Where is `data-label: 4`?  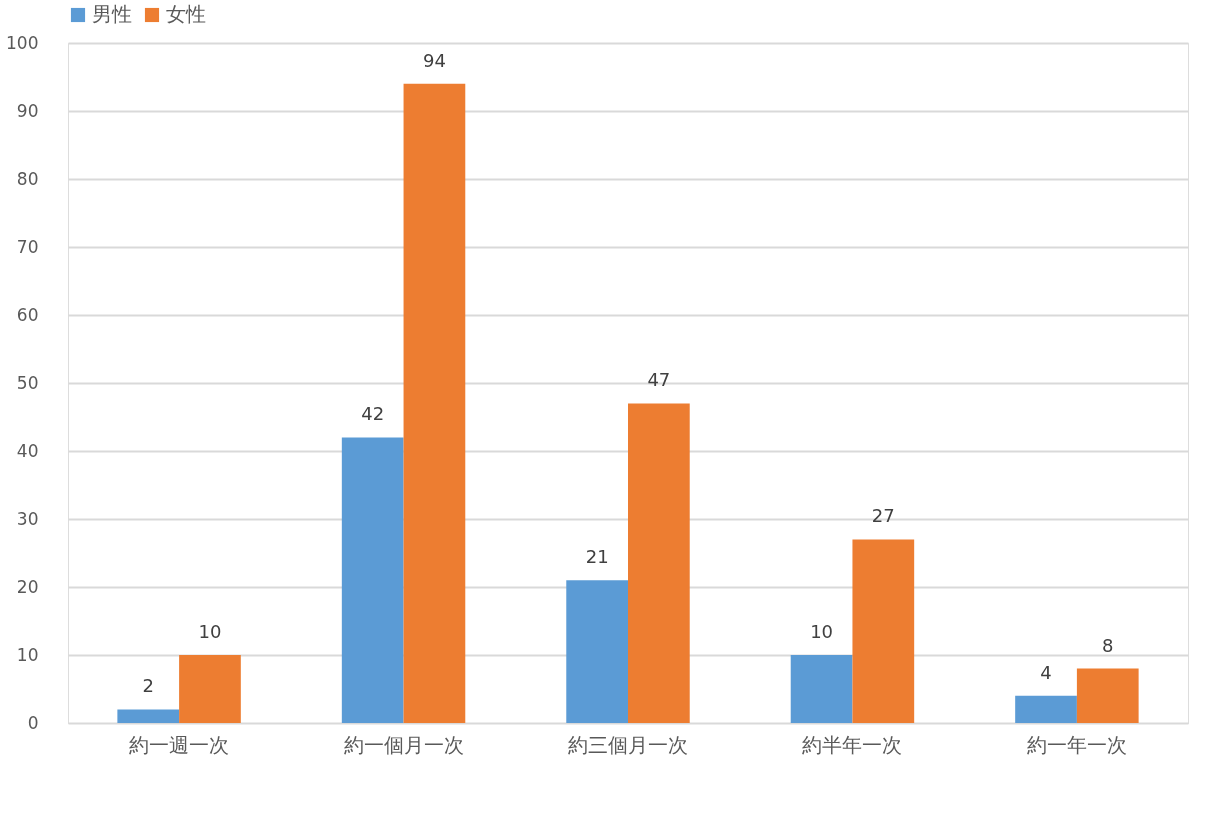 data-label: 4 is located at coordinates (1046, 672).